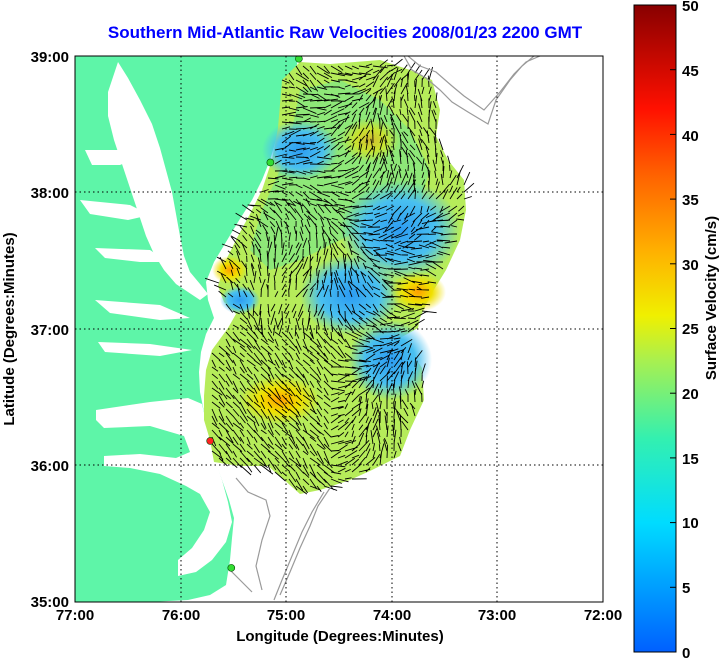 The width and height of the screenshot is (724, 659). Describe the element at coordinates (690, 523) in the screenshot. I see `colorbar-tick-label: 10` at that location.